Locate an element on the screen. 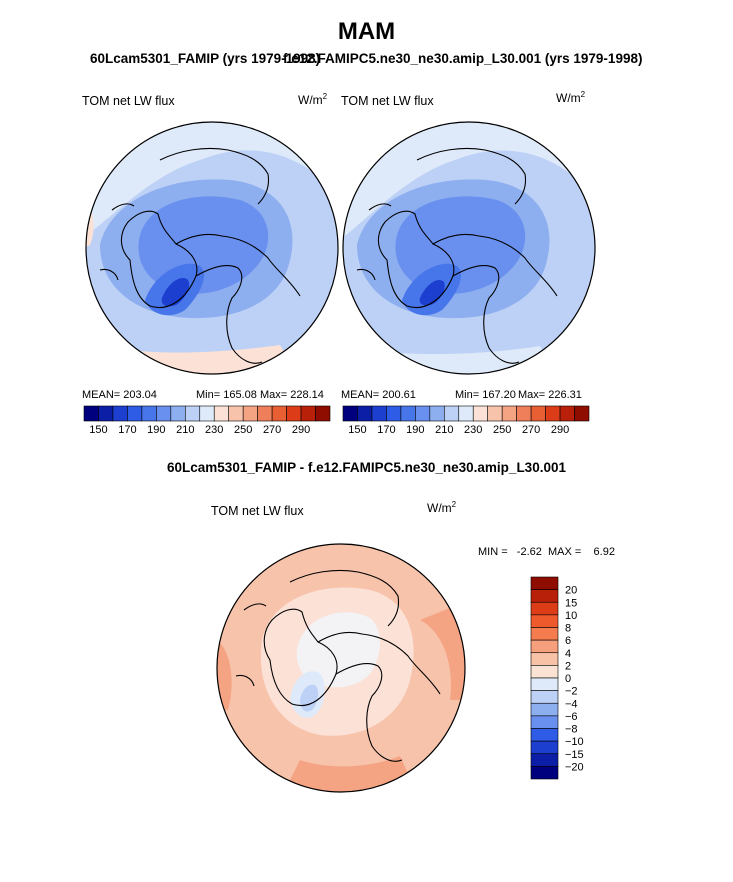 The height and width of the screenshot is (882, 733). right-colorbar-tick-label: 170 is located at coordinates (386, 430).